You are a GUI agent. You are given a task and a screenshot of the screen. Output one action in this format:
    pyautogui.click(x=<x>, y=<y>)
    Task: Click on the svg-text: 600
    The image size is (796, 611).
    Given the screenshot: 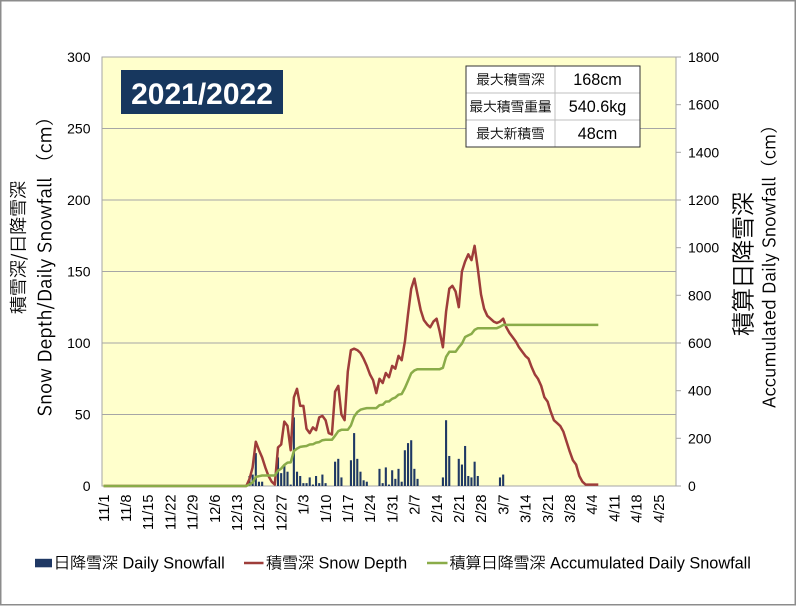 What is the action you would take?
    pyautogui.click(x=700, y=343)
    